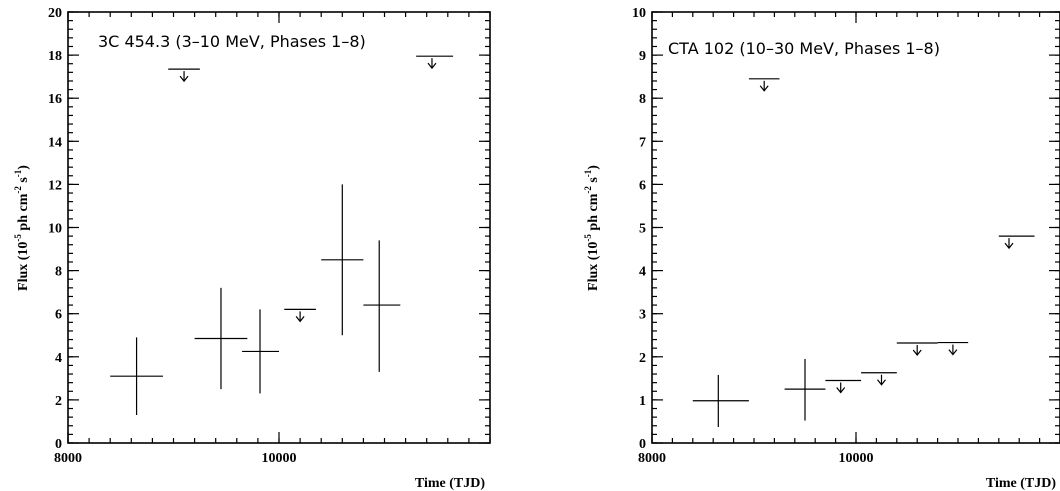 This screenshot has width=1060, height=491. I want to click on y-tick-label: 18, so click(55, 56).